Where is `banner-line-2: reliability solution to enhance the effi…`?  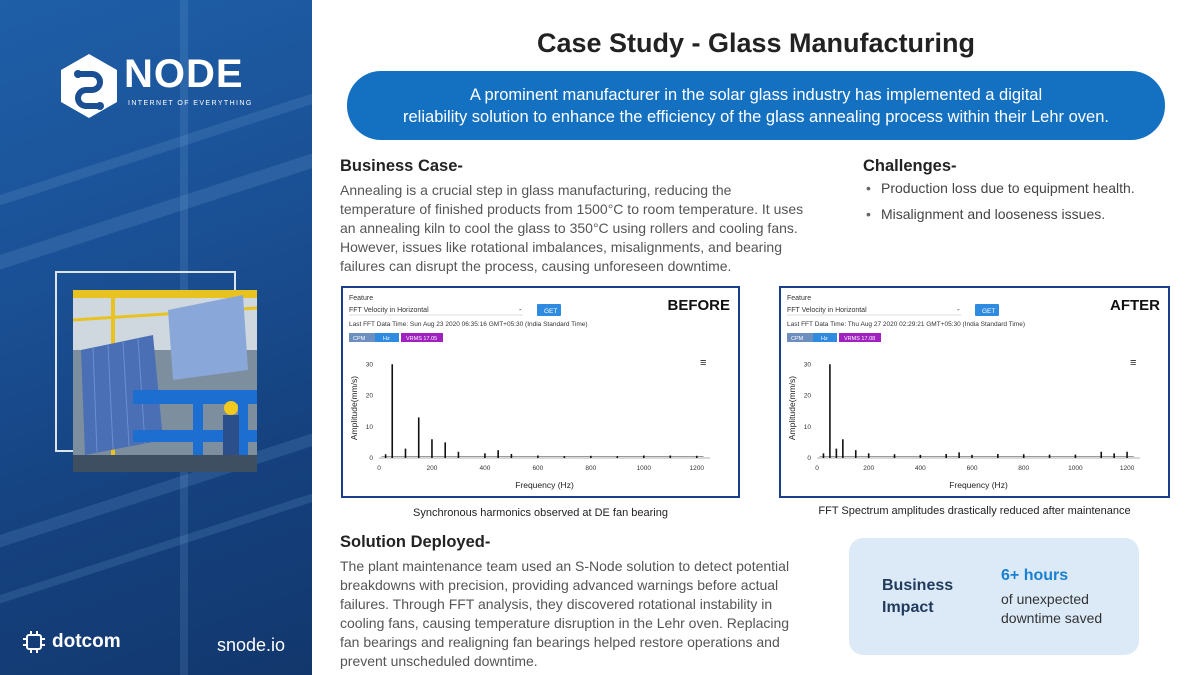 banner-line-2: reliability solution to enhance the effi… is located at coordinates (756, 117).